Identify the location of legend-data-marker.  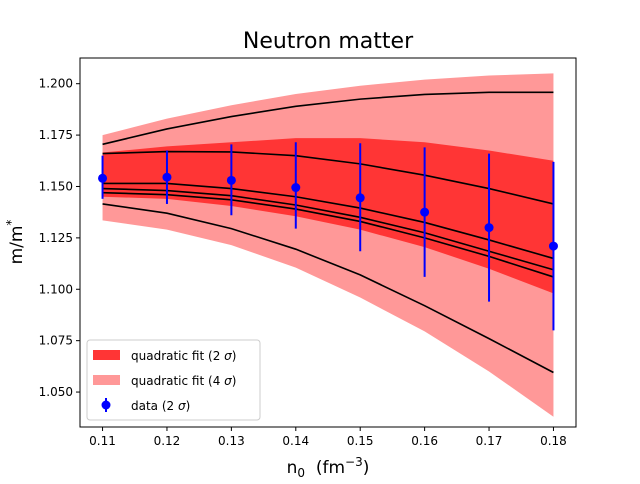
(106, 405).